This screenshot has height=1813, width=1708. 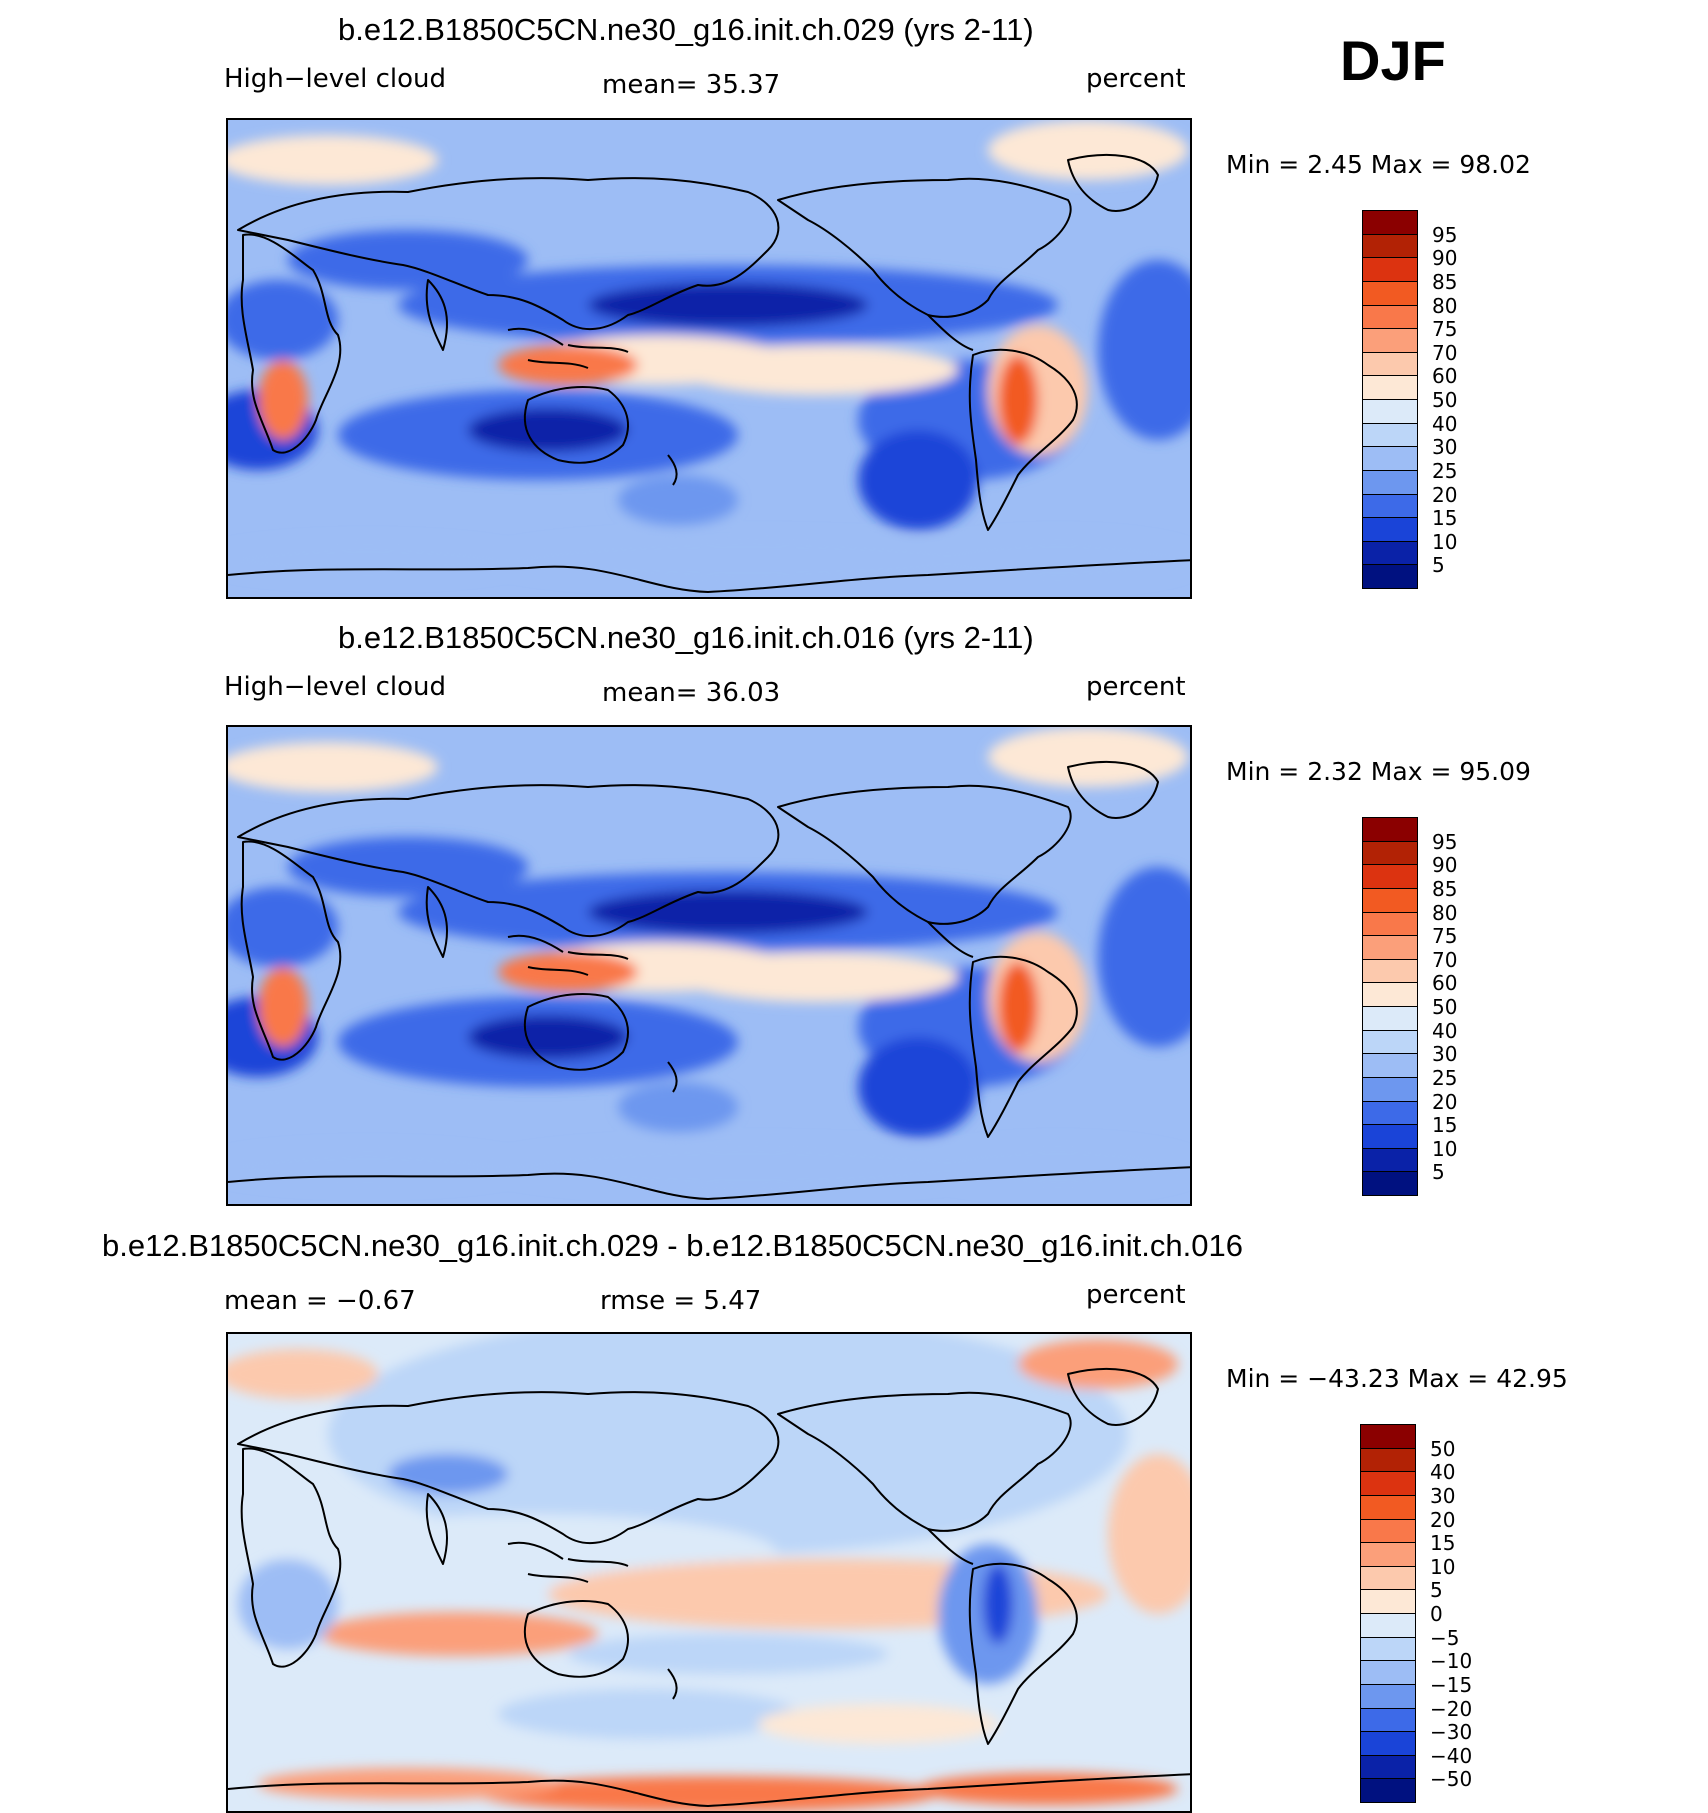 I want to click on colorbar: 50 40 30 20 15 10 5 0 −5 −10 −15 −20 −30 −40 −50, so click(x=1430, y=1614).